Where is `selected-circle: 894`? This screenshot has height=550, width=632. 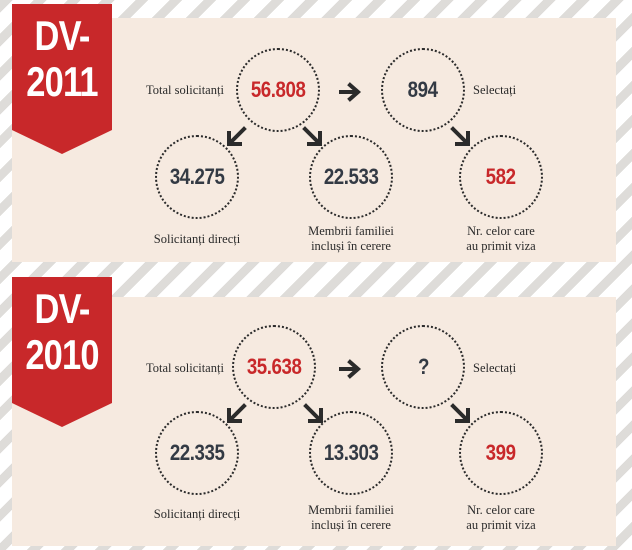 selected-circle: 894 is located at coordinates (423, 90).